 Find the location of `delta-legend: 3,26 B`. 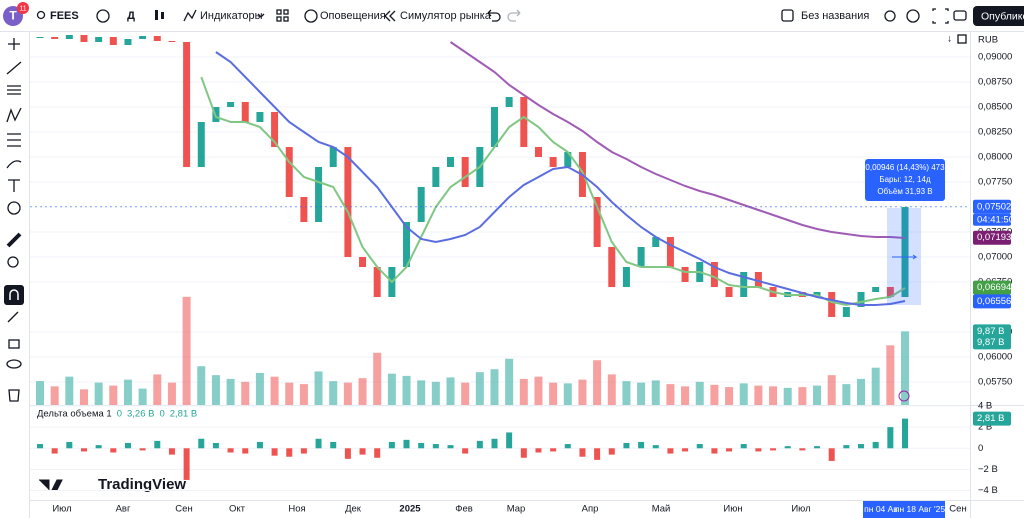

delta-legend: 3,26 B is located at coordinates (140, 414).